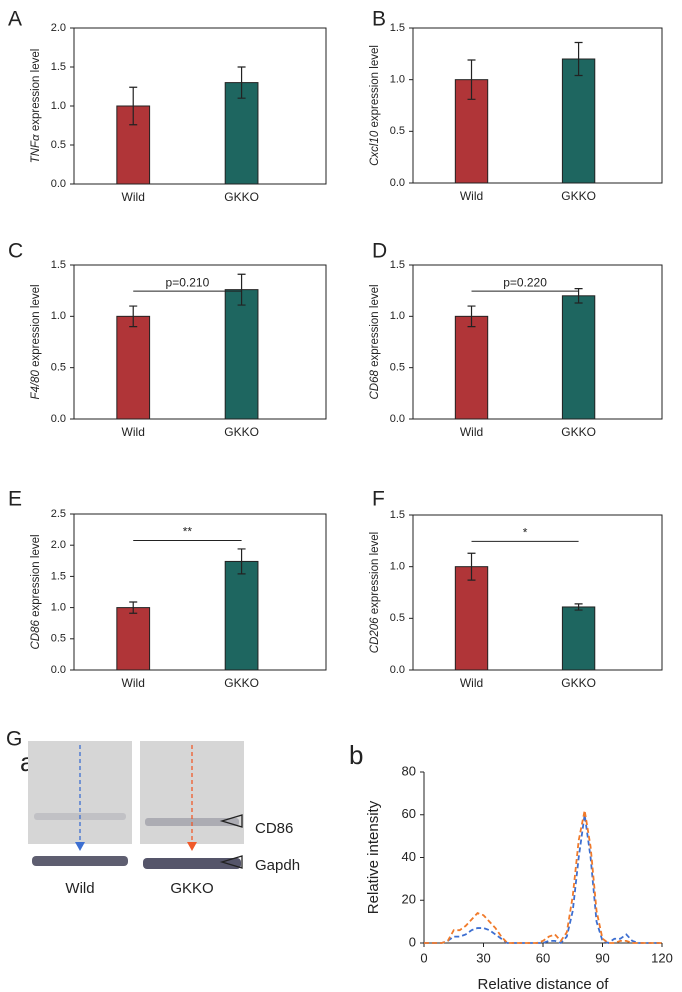 The image size is (682, 992). What do you see at coordinates (378, 499) in the screenshot?
I see `panel-letter: F` at bounding box center [378, 499].